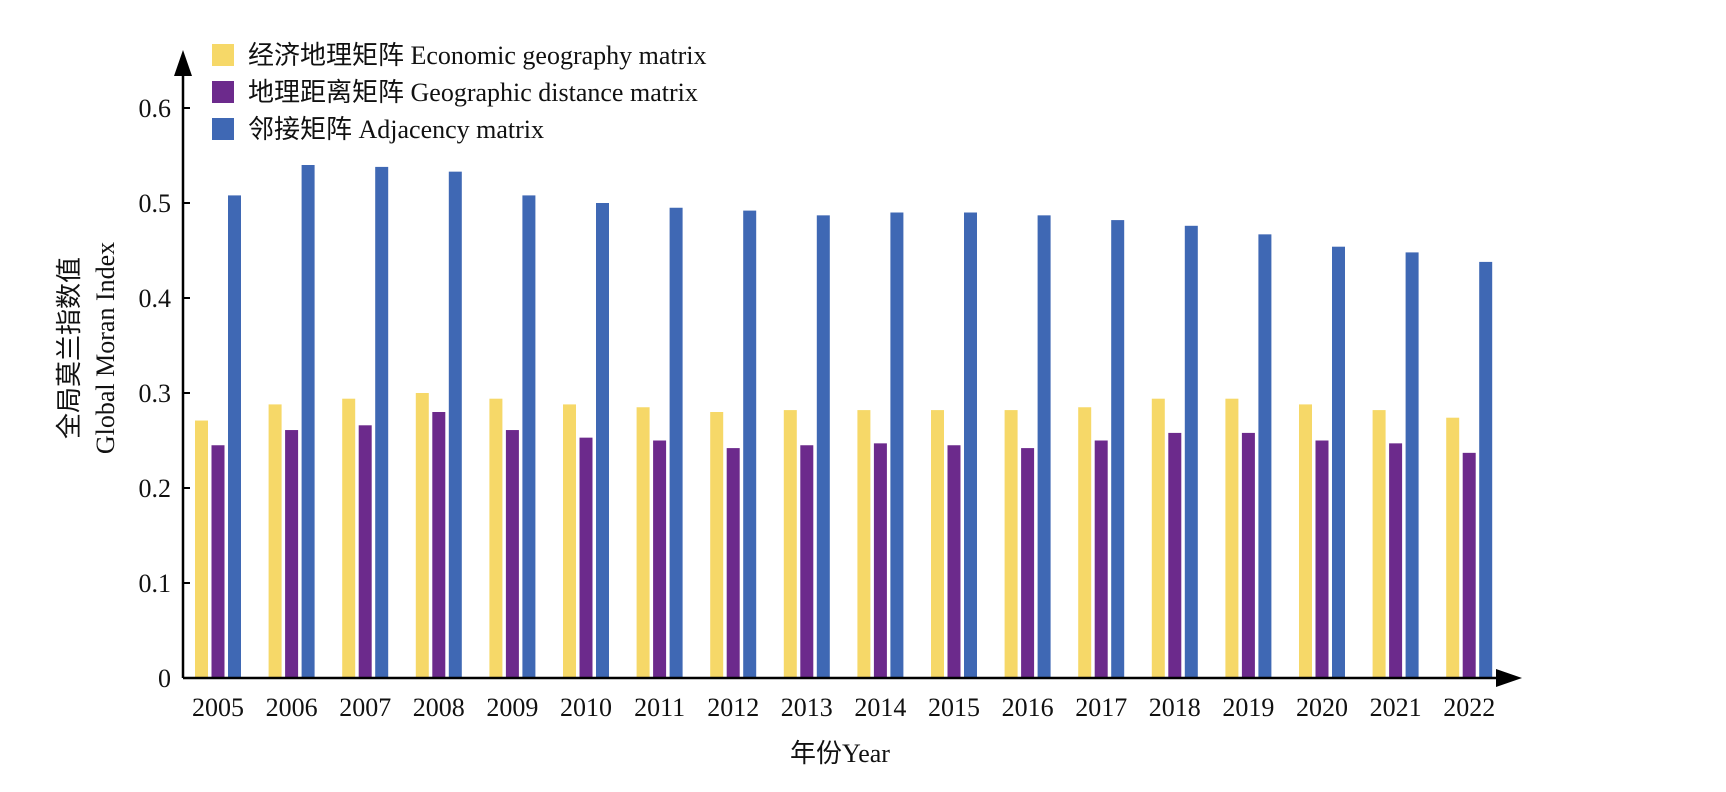  I want to click on bar-3-2021, so click(1412, 465).